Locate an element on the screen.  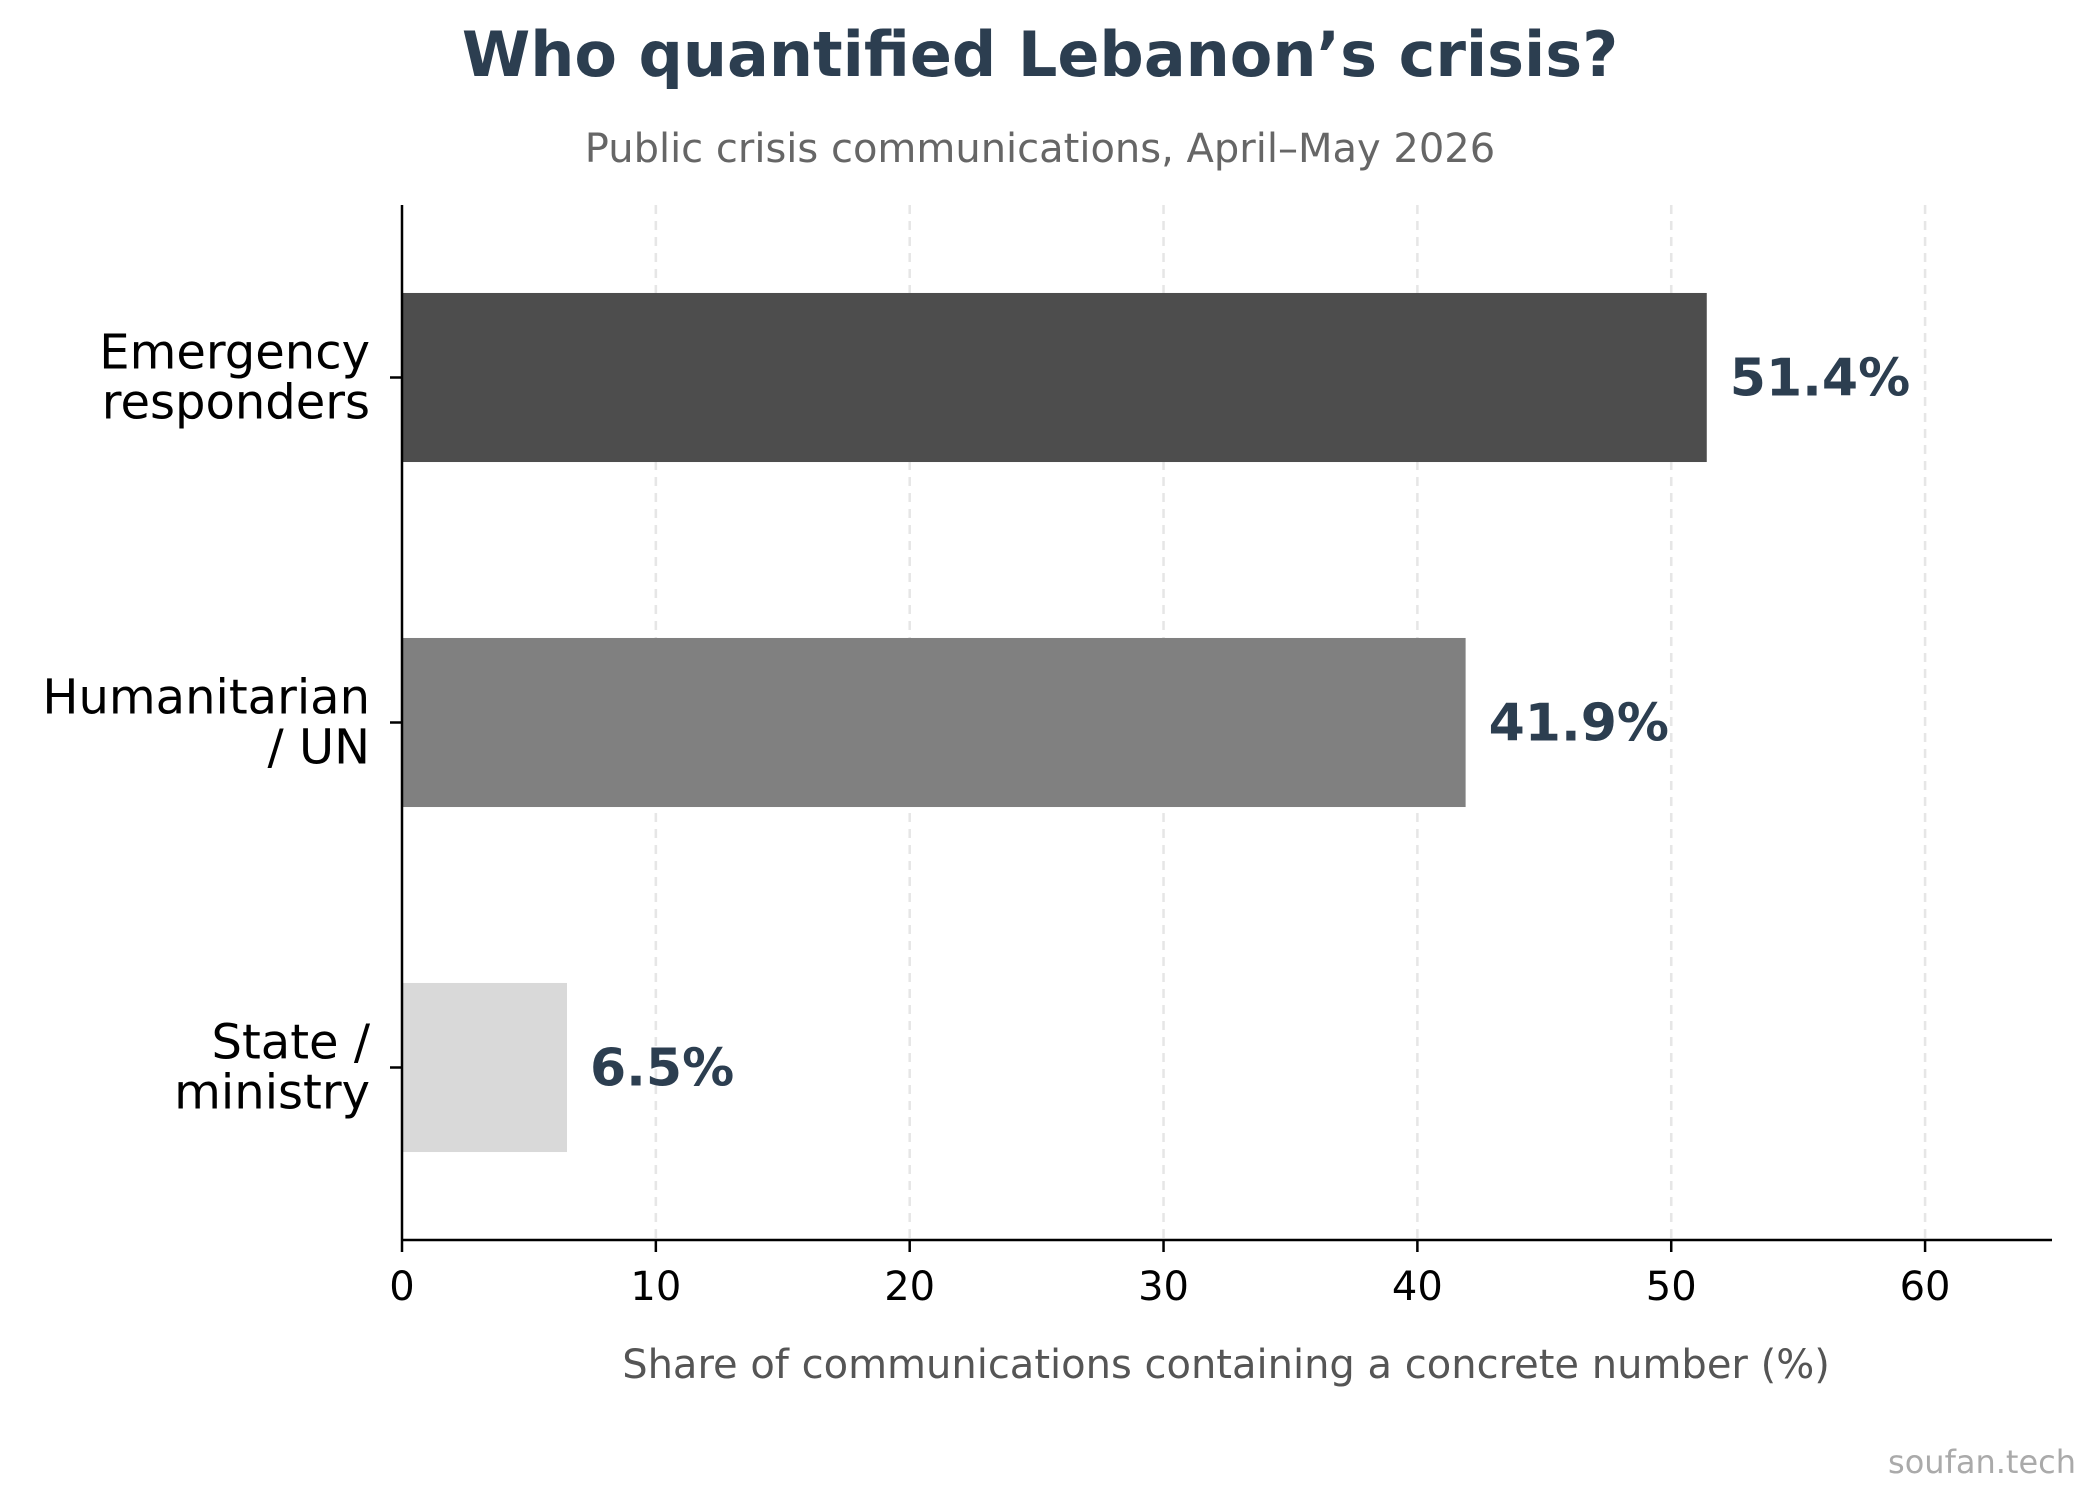
category-label: State / is located at coordinates (291, 1043).